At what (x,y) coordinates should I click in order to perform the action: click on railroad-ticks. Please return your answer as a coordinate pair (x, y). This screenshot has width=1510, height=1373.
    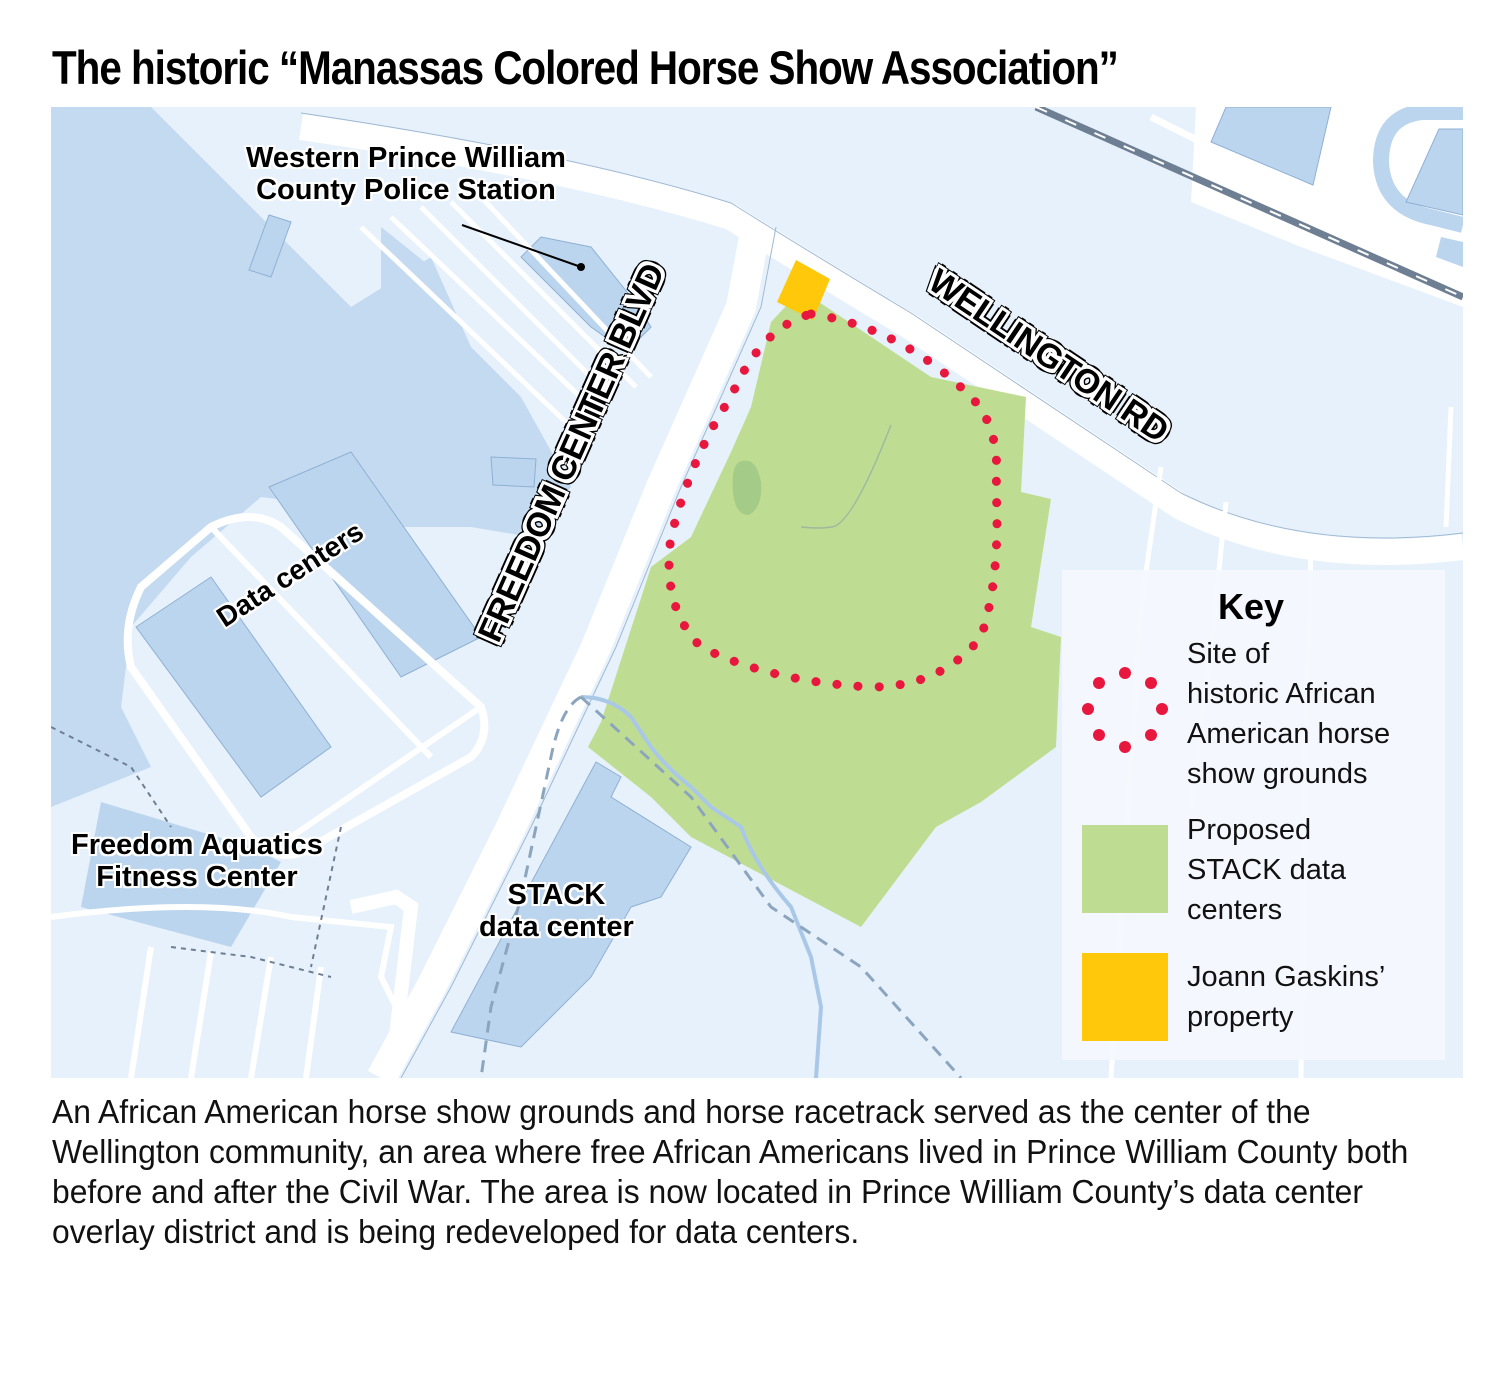
    Looking at the image, I should click on (1249, 202).